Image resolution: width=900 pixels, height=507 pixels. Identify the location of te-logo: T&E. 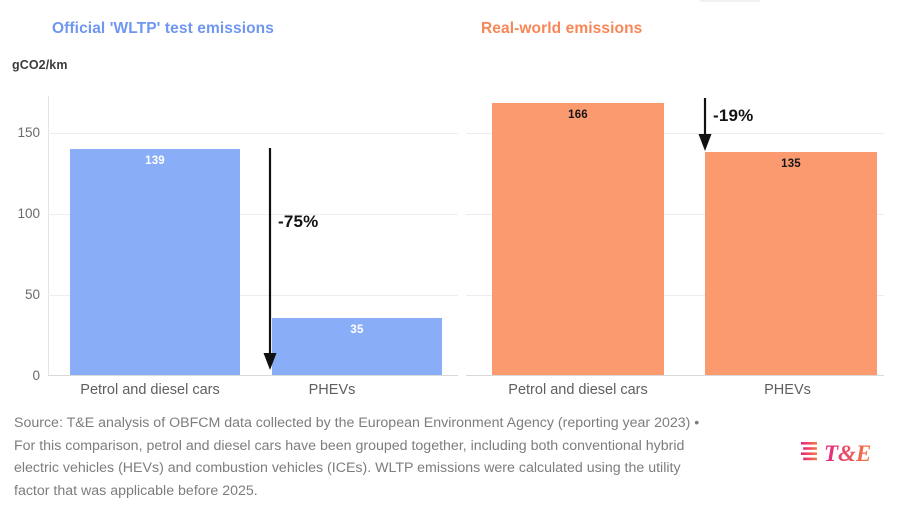
(842, 453).